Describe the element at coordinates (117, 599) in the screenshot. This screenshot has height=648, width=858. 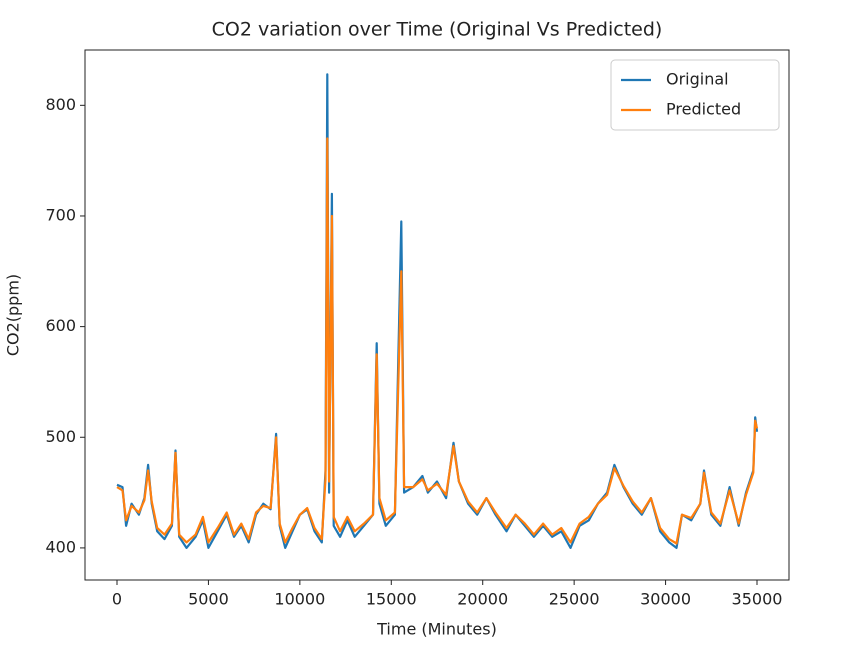
I see `x-tick-label: 0` at that location.